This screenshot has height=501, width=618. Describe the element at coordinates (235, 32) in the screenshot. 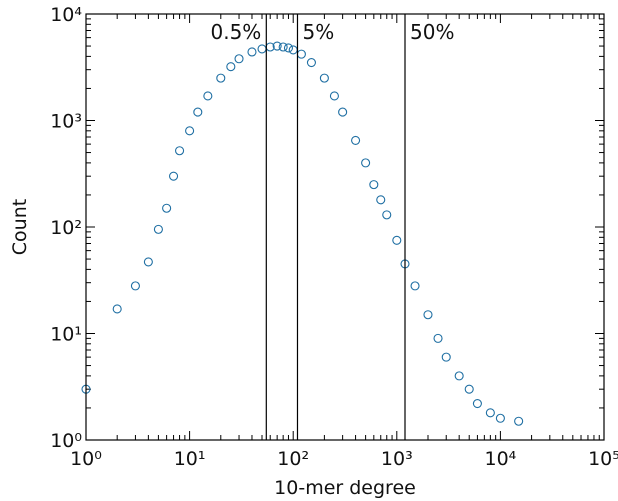

I see `percentile-label: 0.5%` at that location.